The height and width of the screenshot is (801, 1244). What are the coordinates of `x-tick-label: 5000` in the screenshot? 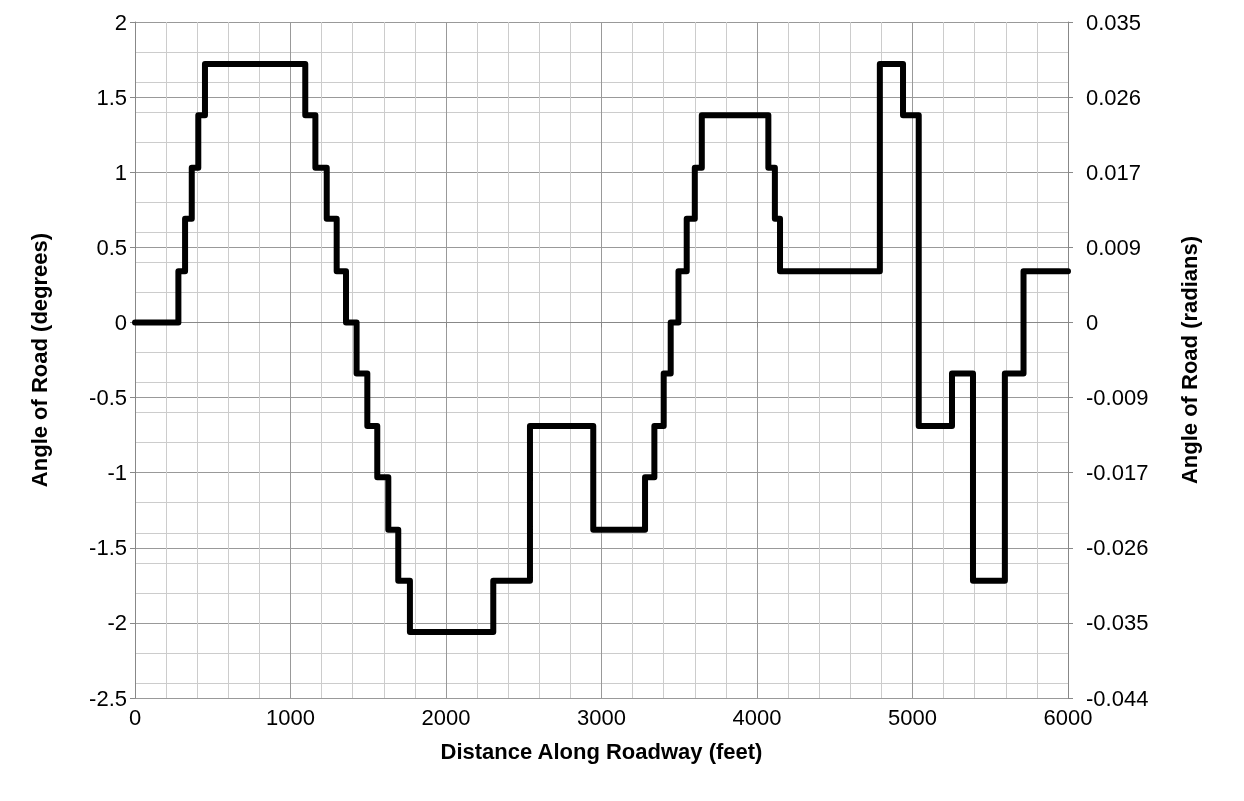 It's located at (912, 717).